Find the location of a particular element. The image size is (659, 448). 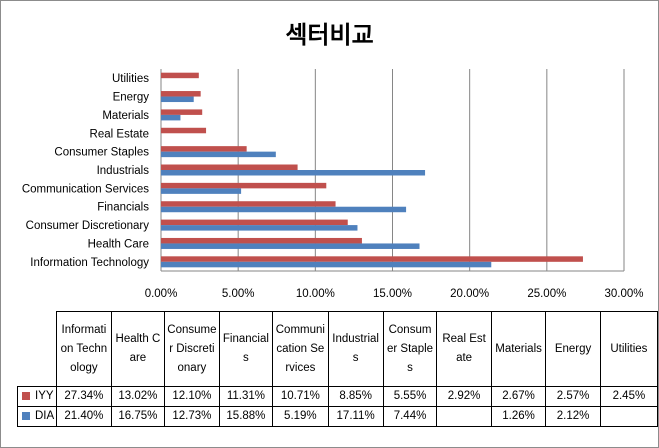

table-header-cell: Materials is located at coordinates (518, 349).